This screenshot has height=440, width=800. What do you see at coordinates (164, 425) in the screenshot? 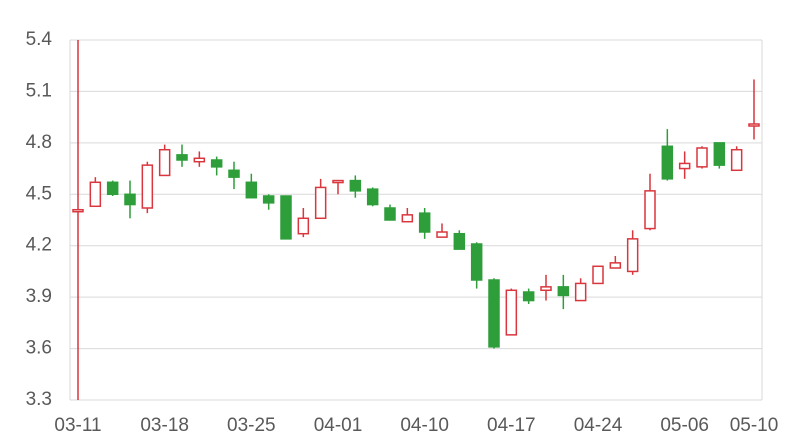
I see `x-tick-label: 03-18` at bounding box center [164, 425].